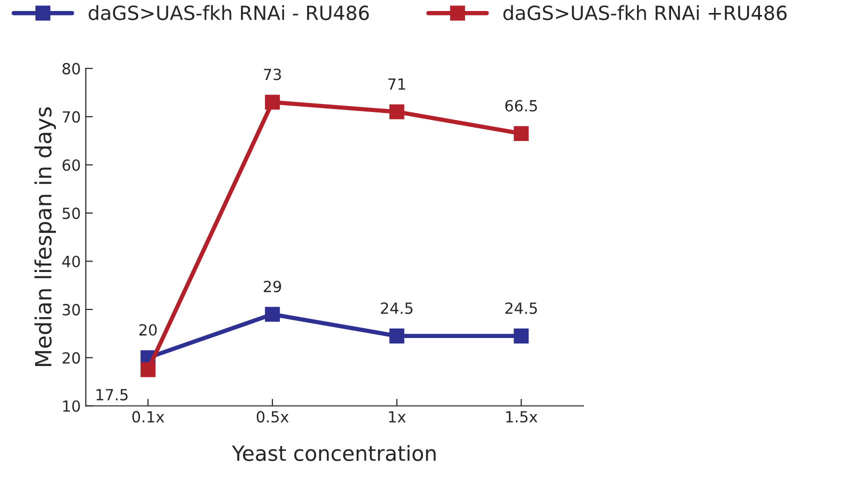  What do you see at coordinates (397, 84) in the screenshot?
I see `data-label: 71` at bounding box center [397, 84].